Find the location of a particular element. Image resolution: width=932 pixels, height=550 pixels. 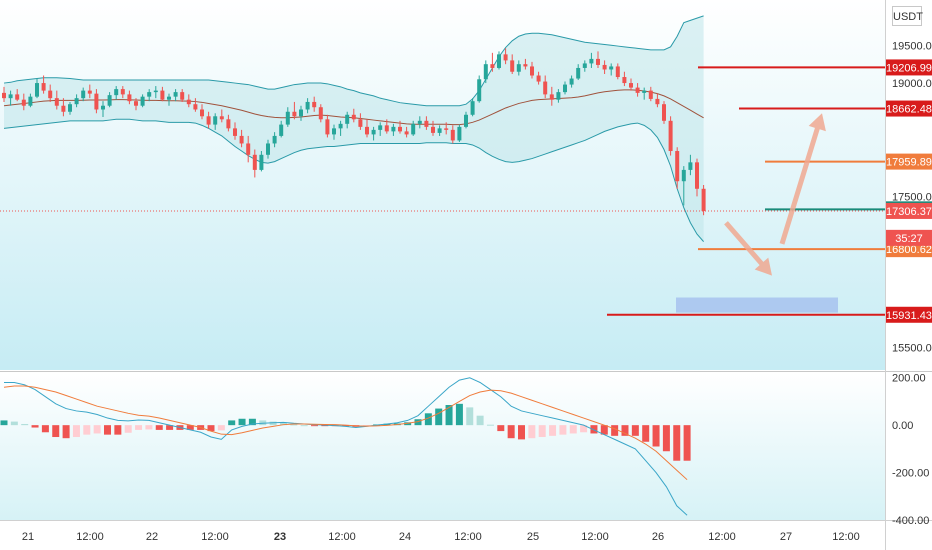

time-axis-tick: 26 is located at coordinates (658, 537).